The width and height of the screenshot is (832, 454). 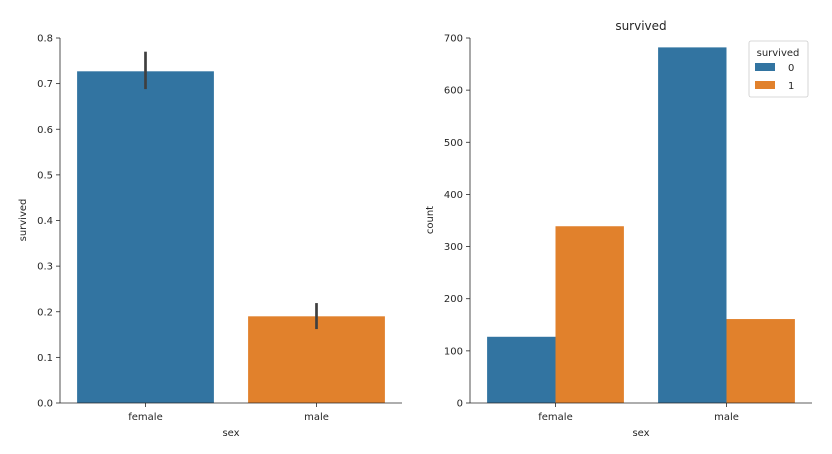 I want to click on right-xtick-label: female, so click(x=555, y=417).